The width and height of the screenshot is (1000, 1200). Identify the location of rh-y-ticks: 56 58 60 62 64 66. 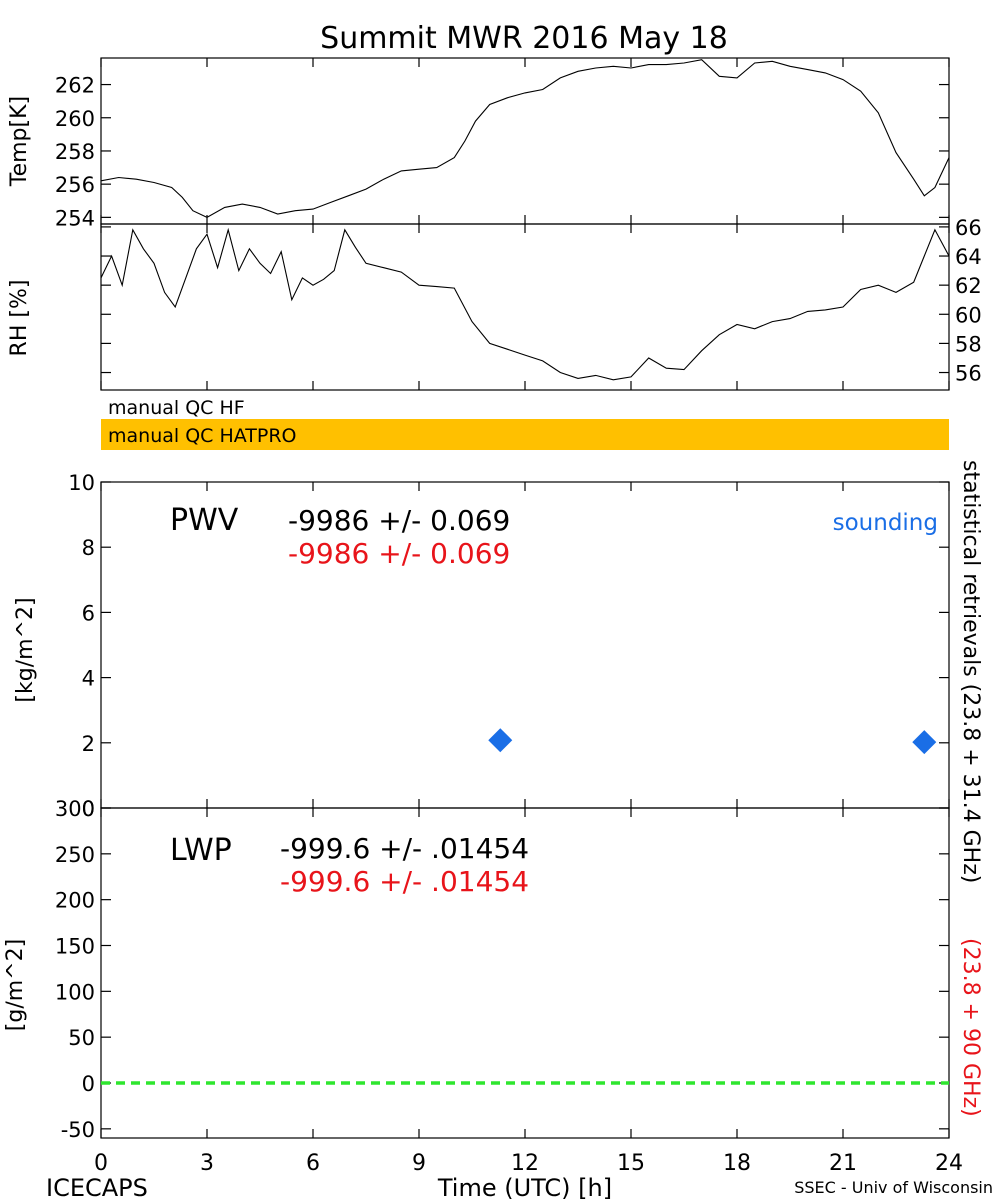
(541, 301).